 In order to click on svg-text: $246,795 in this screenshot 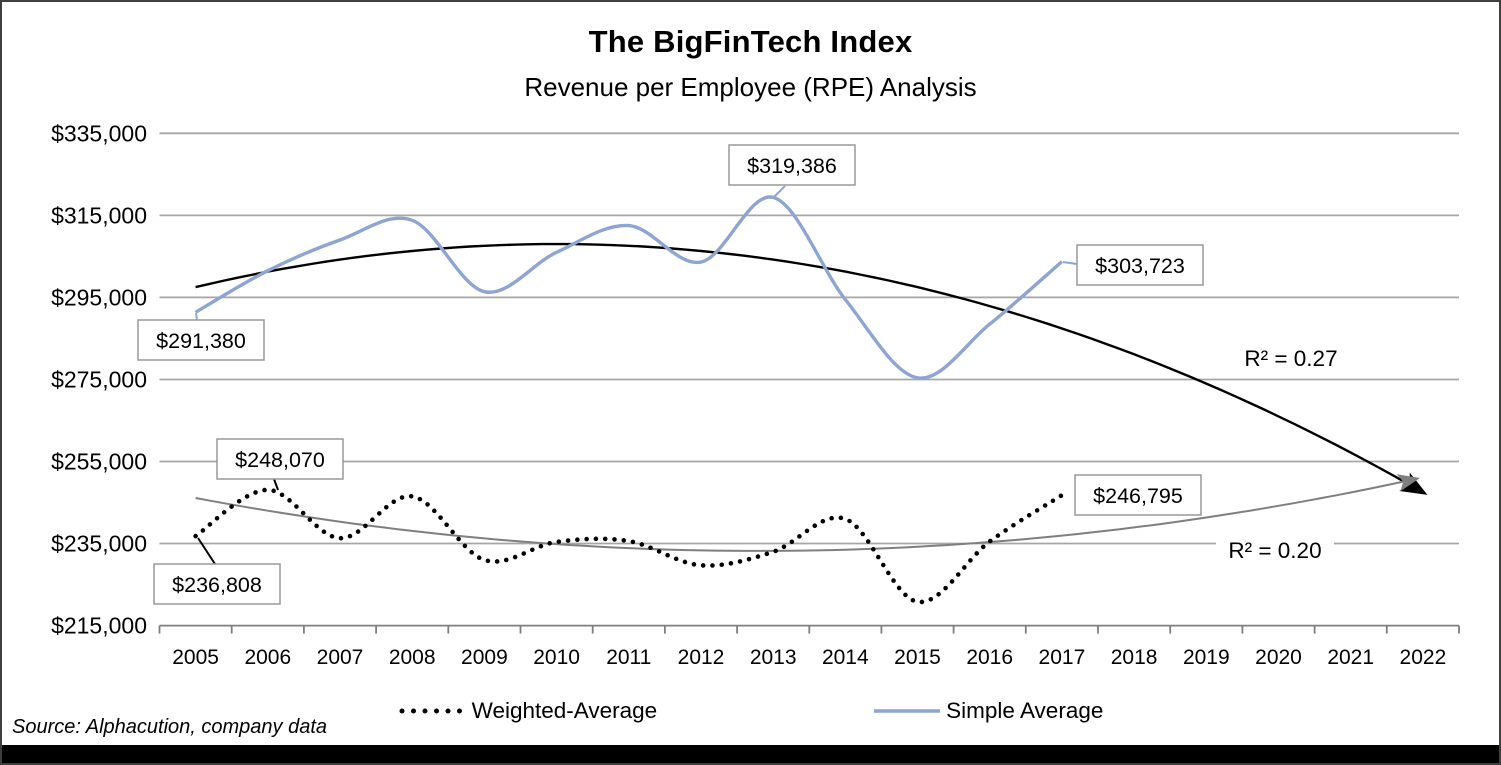, I will do `click(1138, 496)`.